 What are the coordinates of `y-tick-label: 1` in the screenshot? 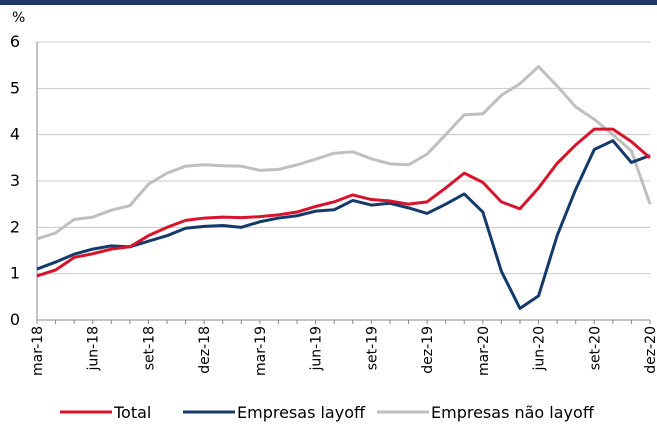 It's located at (15, 273).